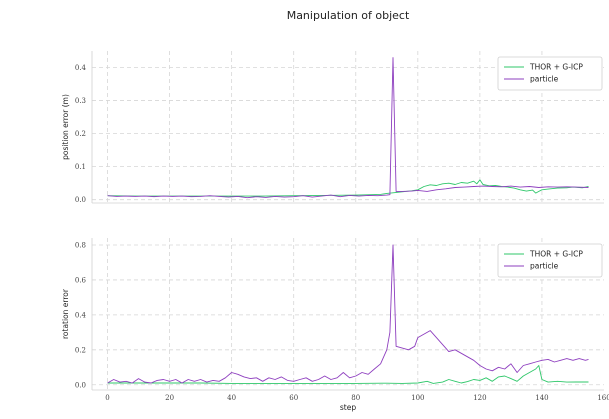 The height and width of the screenshot is (419, 609). Describe the element at coordinates (355, 398) in the screenshot. I see `x-tick-label: 80` at that location.